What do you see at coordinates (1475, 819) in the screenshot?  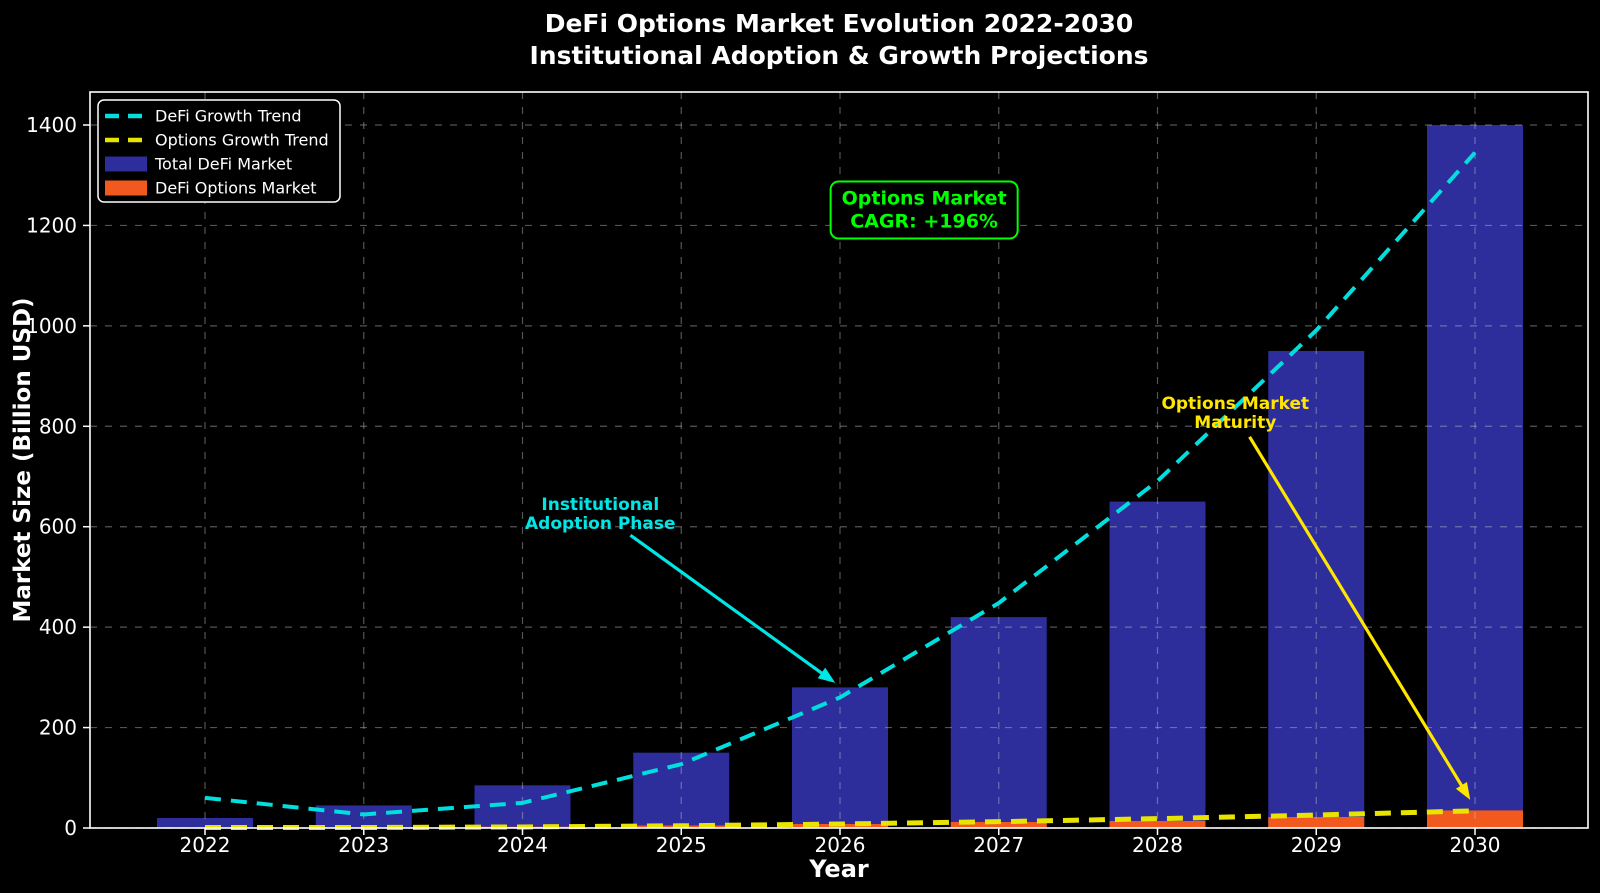 I see `bar-defi-options-market-2030` at bounding box center [1475, 819].